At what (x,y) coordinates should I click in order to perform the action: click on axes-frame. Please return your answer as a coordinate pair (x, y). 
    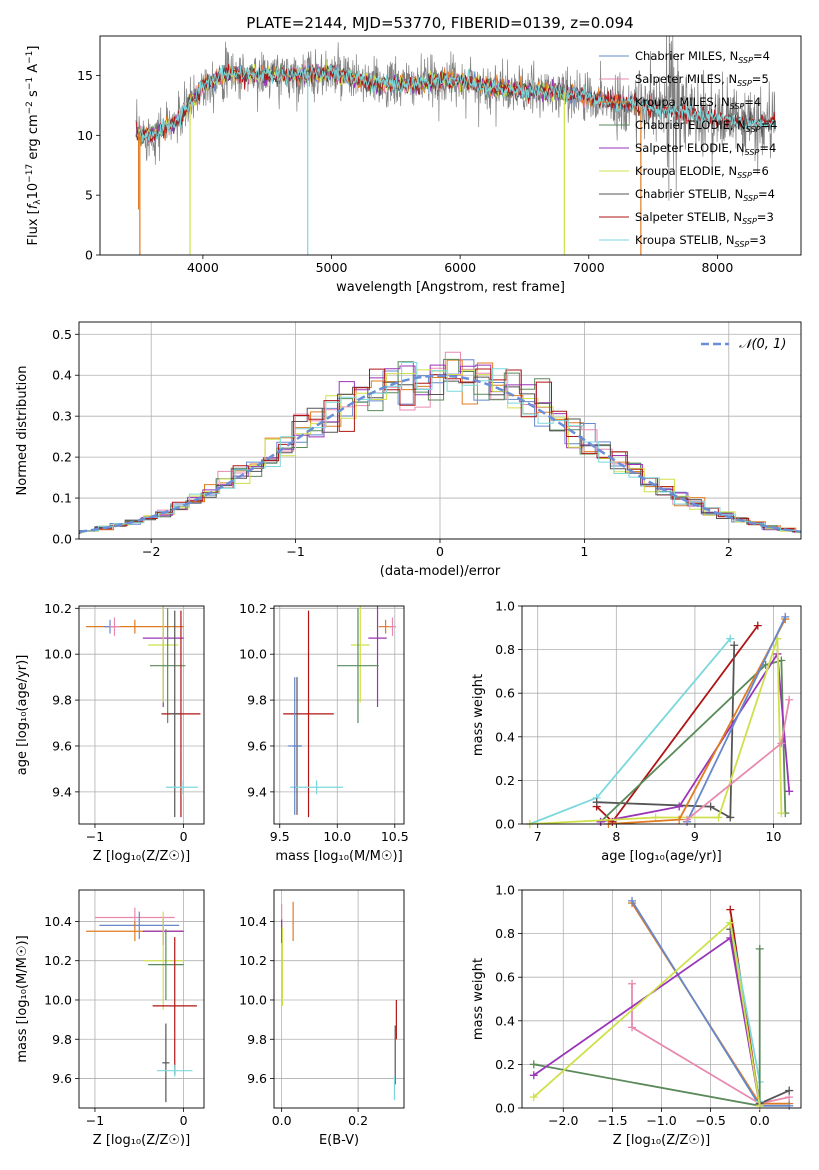
    Looking at the image, I should click on (141, 999).